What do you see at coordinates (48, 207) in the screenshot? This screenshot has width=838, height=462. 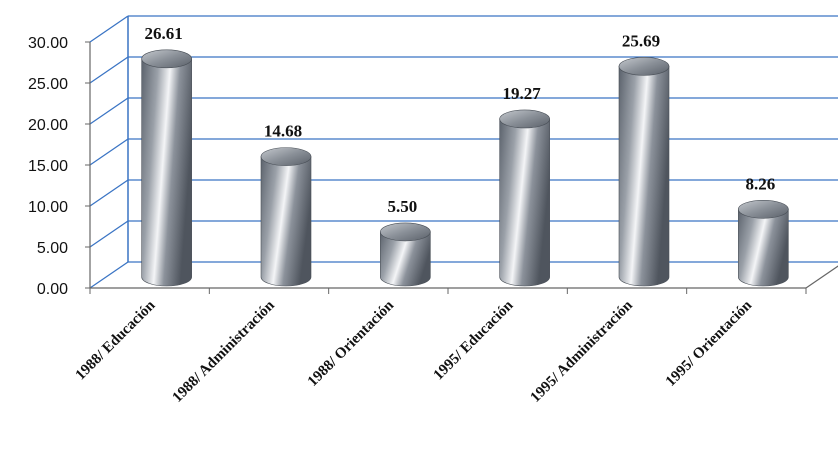 I see `y-tick-label: 10.00` at bounding box center [48, 207].